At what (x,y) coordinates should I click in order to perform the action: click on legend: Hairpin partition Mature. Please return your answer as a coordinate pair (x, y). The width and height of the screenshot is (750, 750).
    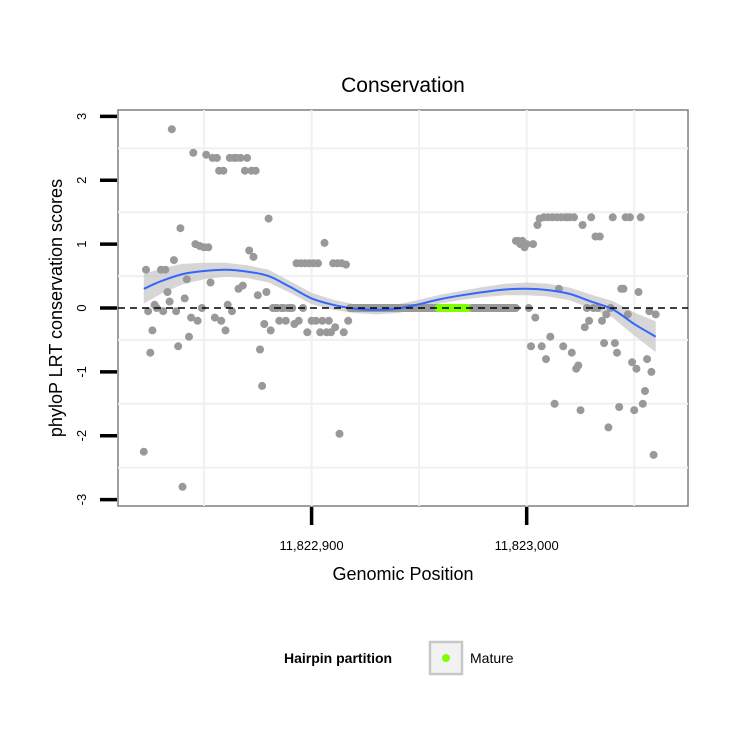
    Looking at the image, I should click on (399, 658).